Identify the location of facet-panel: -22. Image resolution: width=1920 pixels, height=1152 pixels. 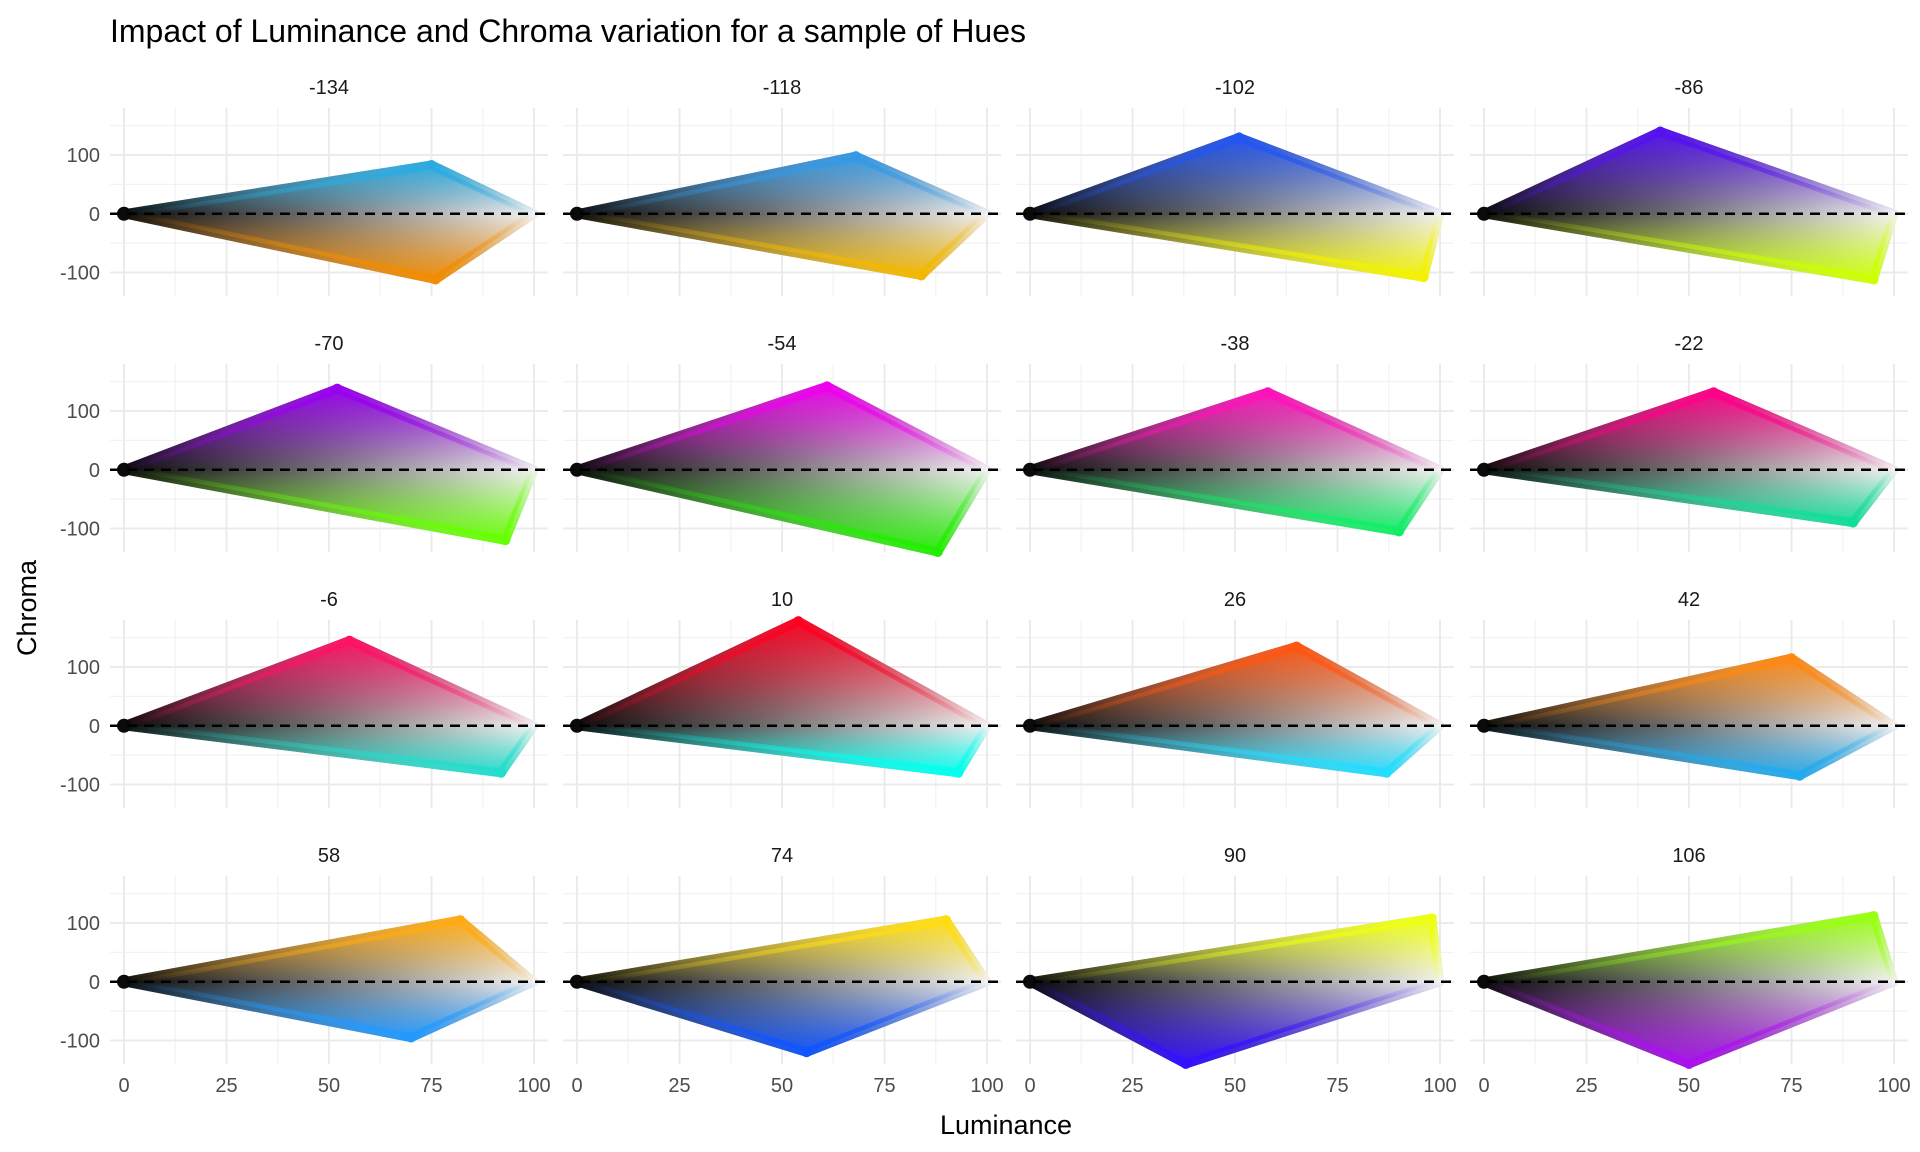
(1689, 442).